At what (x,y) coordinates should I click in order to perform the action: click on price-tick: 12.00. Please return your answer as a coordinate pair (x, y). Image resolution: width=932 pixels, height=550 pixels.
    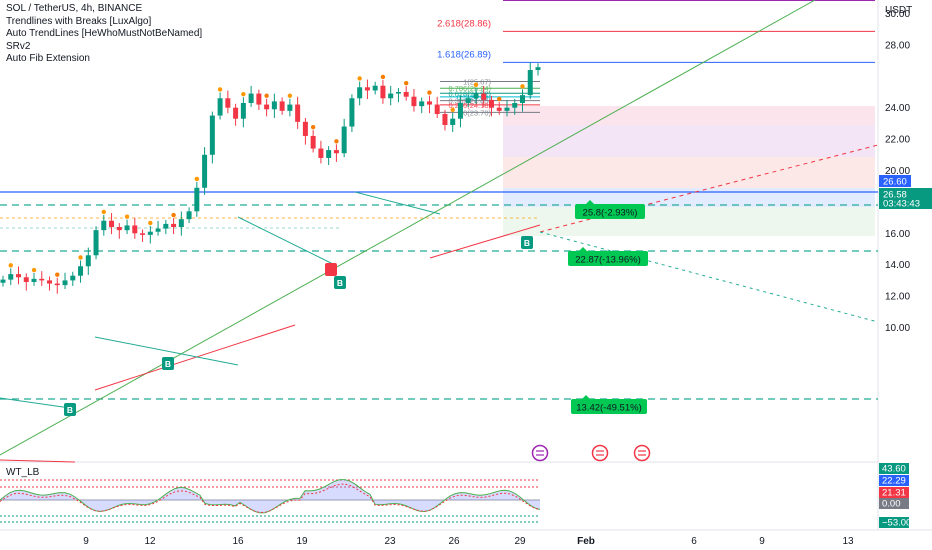
    Looking at the image, I should click on (897, 297).